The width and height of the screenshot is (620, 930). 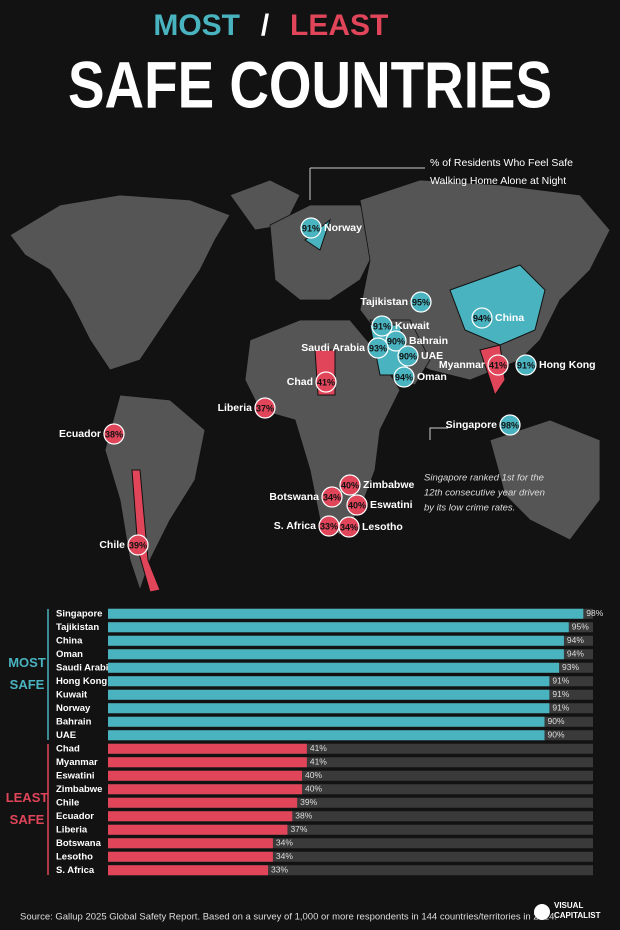 What do you see at coordinates (284, 843) in the screenshot?
I see `value-label: 34%` at bounding box center [284, 843].